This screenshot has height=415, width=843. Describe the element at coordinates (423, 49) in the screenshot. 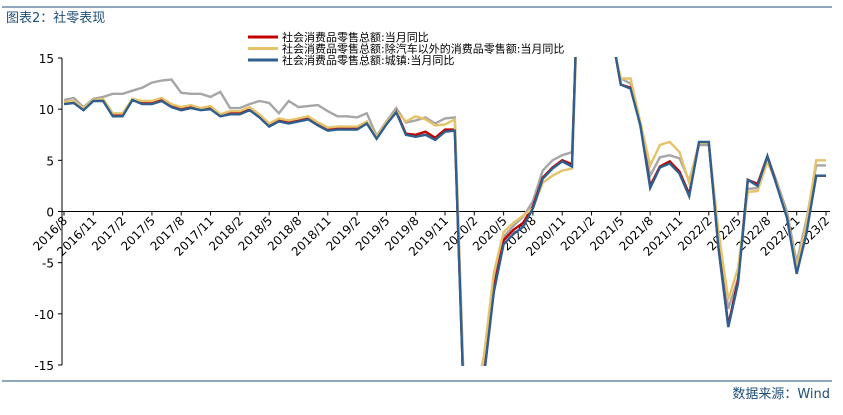

I see `legend-label: 社会消费品零售总额:除汽车以外的消费品零售额:当月同比` at that location.